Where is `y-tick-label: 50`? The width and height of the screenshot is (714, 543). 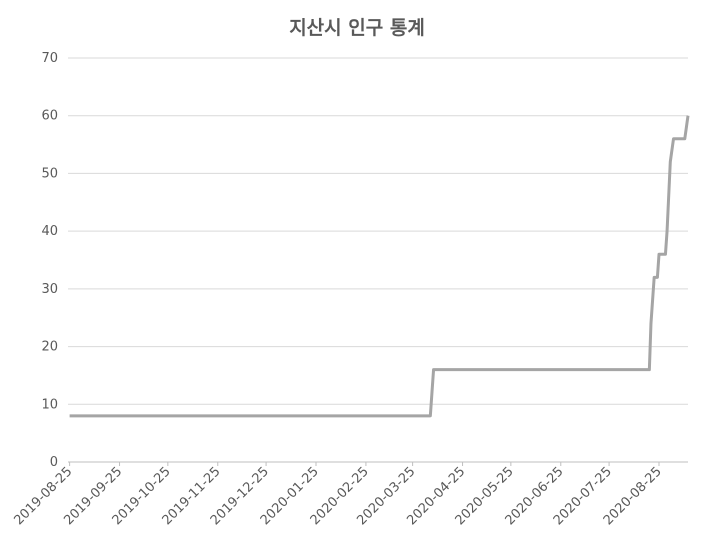 y-tick-label: 50 is located at coordinates (49, 173).